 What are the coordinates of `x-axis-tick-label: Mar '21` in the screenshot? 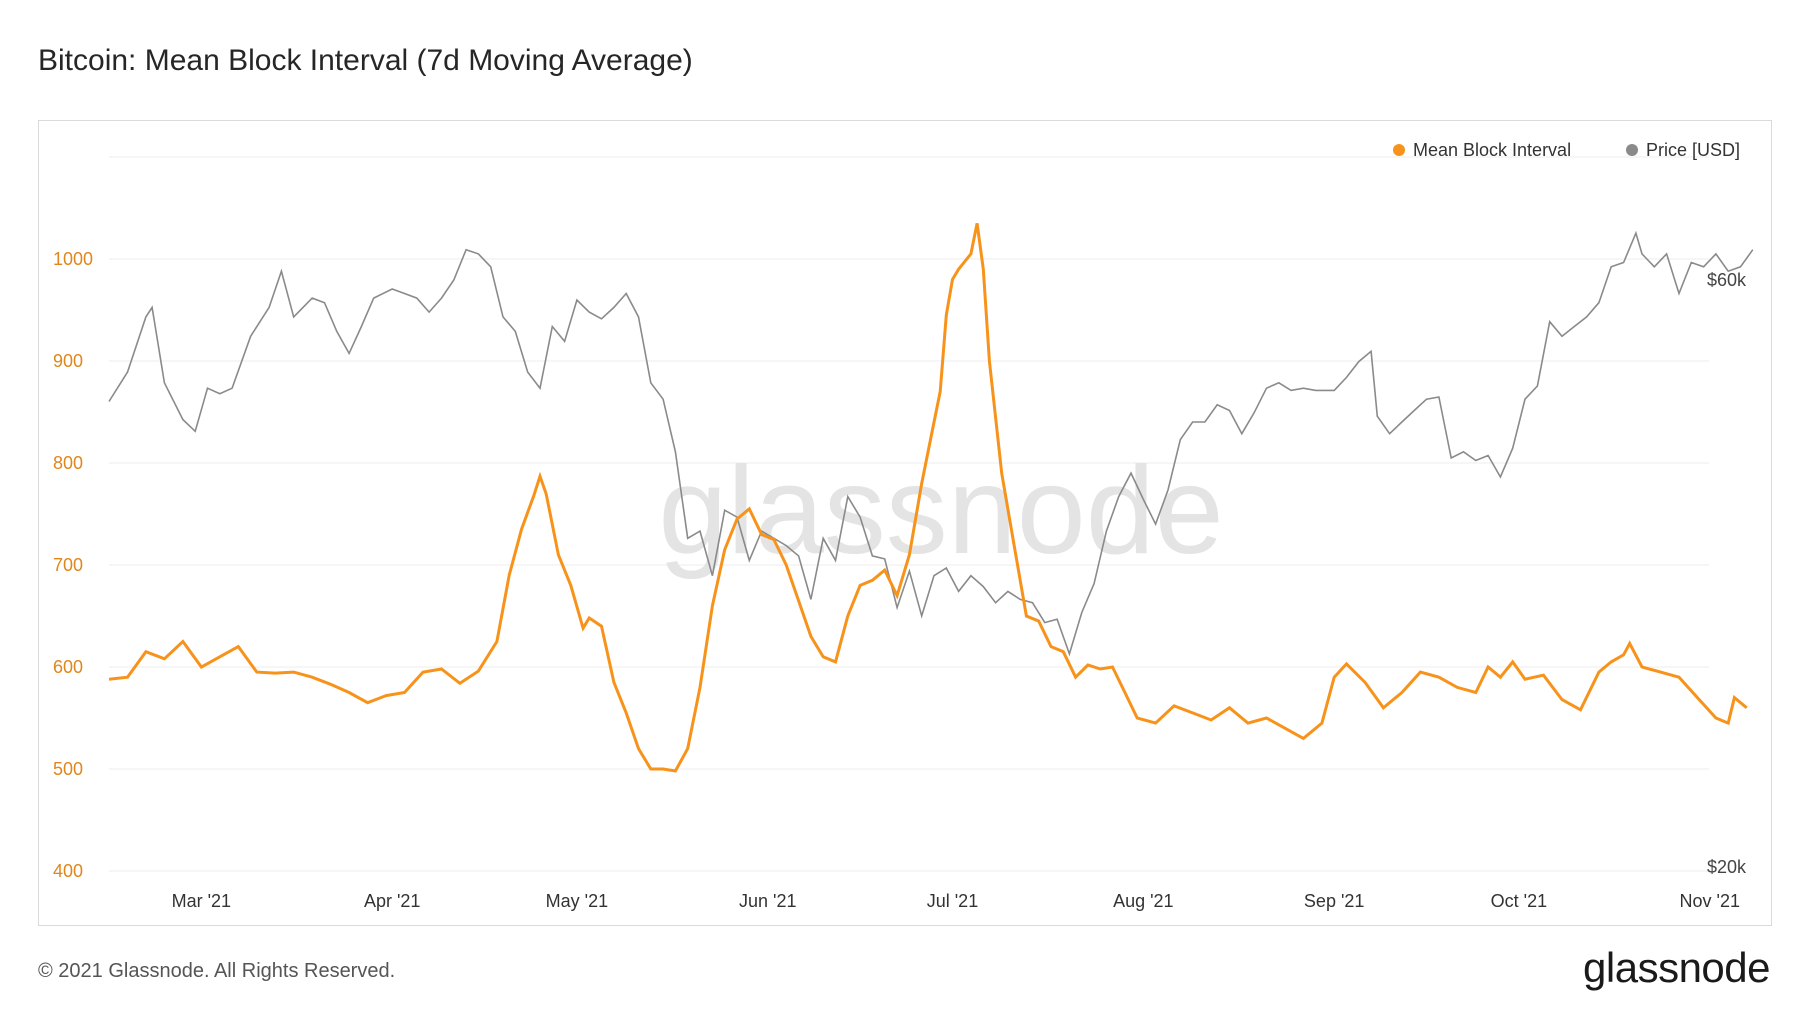 It's located at (201, 901).